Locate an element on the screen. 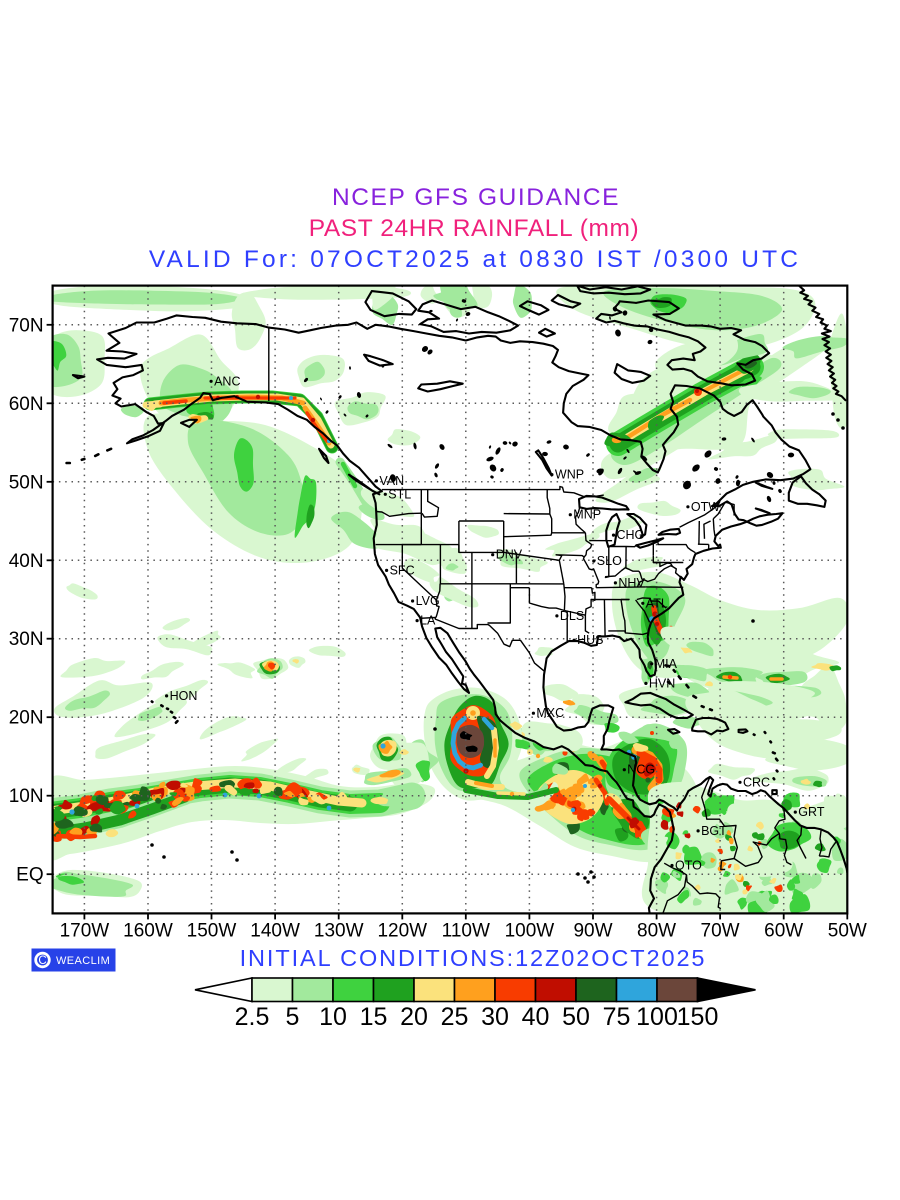 This screenshot has height=1200, width=900. svg-text: 120W is located at coordinates (402, 930).